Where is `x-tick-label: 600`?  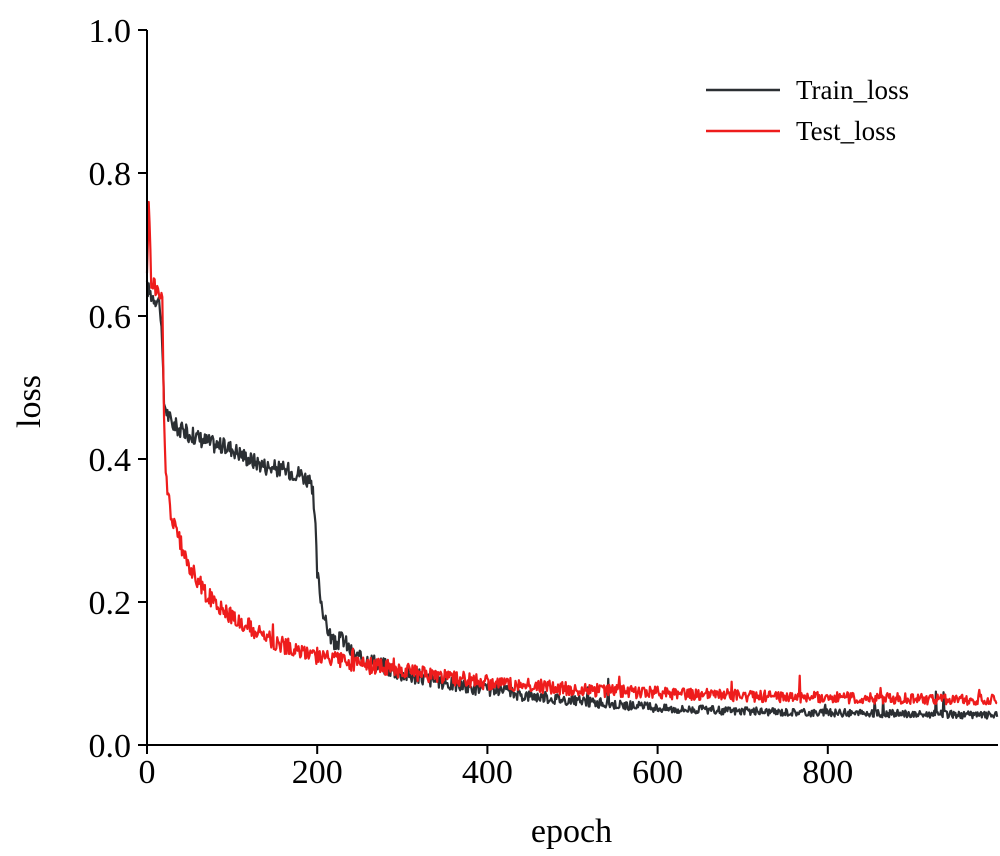 x-tick-label: 600 is located at coordinates (657, 772).